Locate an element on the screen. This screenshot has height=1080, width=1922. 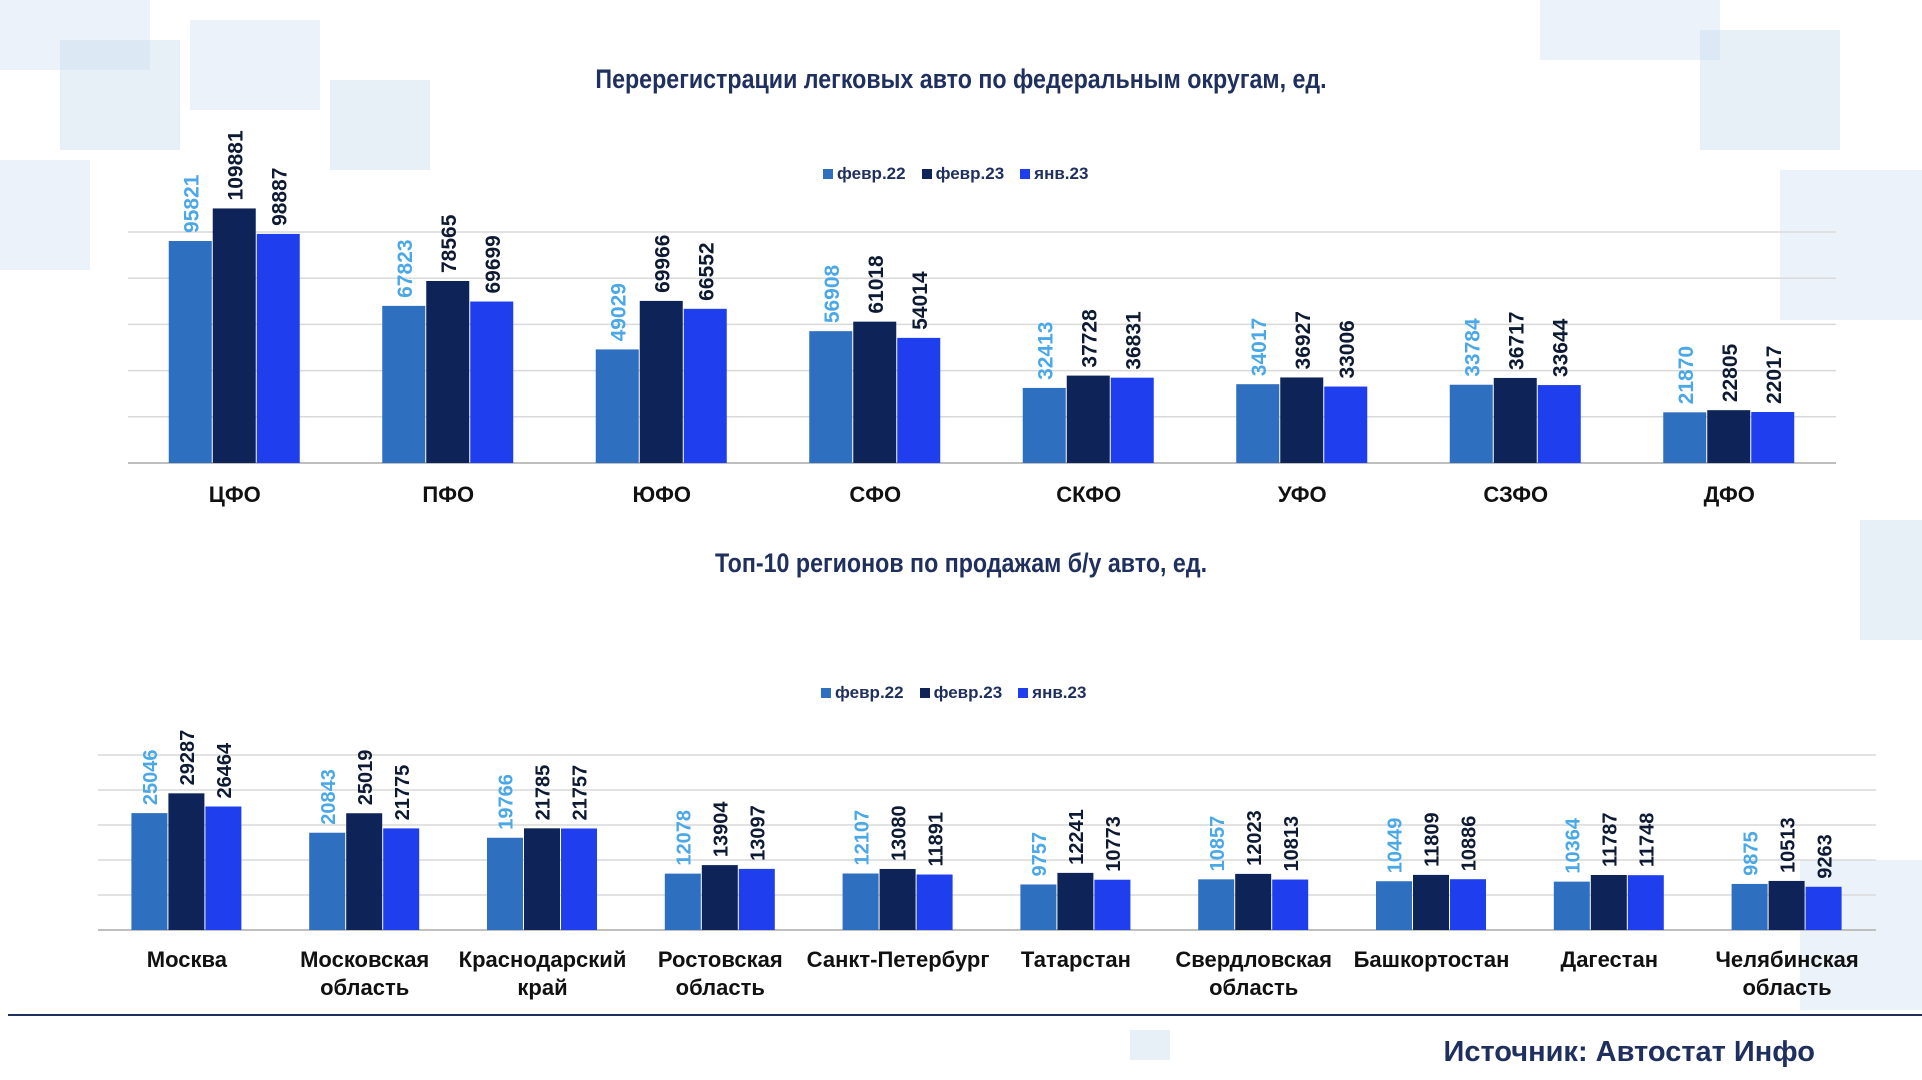
data-label: 12078 is located at coordinates (685, 838).